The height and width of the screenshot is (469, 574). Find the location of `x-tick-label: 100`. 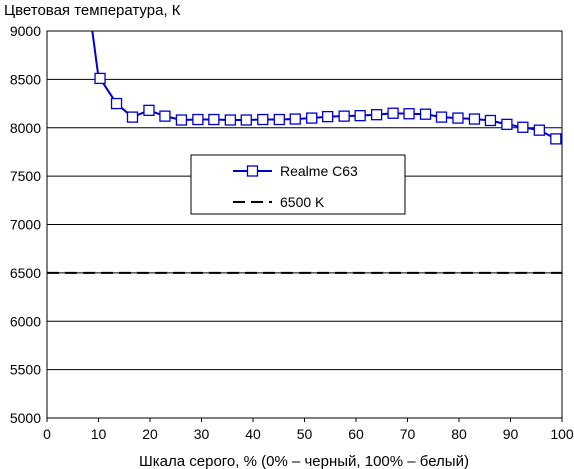

x-tick-label: 100 is located at coordinates (562, 434).